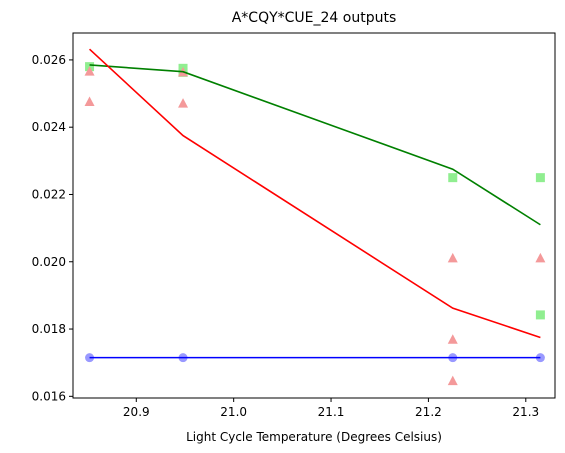  I want to click on x-tick-label: 21.2, so click(428, 412).